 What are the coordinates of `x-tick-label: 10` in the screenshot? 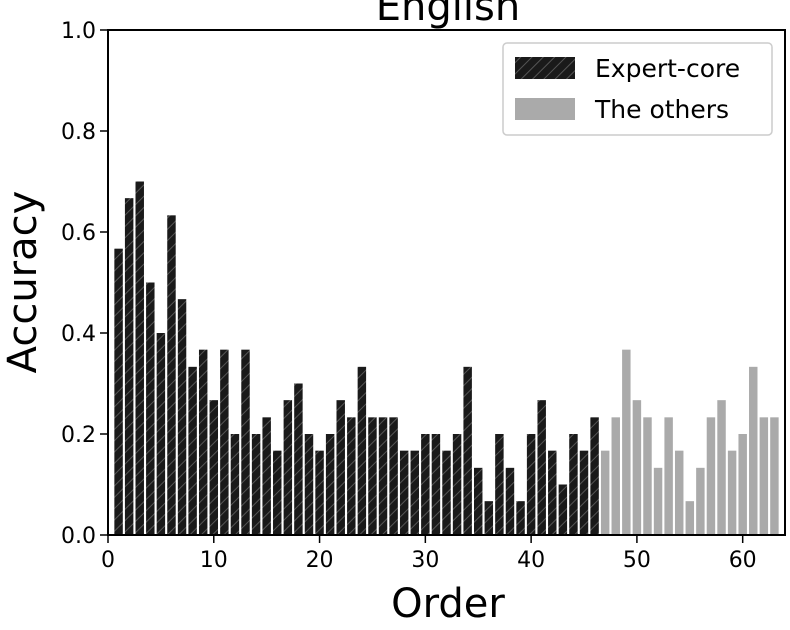 It's located at (214, 560).